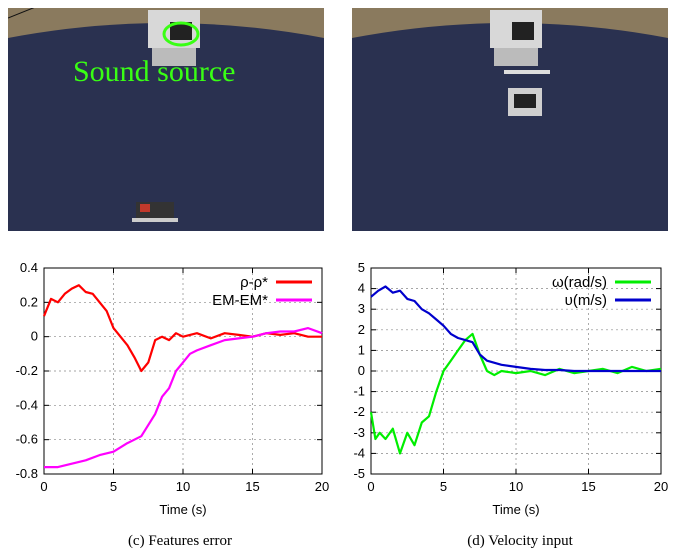 The image size is (678, 557). Describe the element at coordinates (21, 13) in the screenshot. I see `cable` at that location.